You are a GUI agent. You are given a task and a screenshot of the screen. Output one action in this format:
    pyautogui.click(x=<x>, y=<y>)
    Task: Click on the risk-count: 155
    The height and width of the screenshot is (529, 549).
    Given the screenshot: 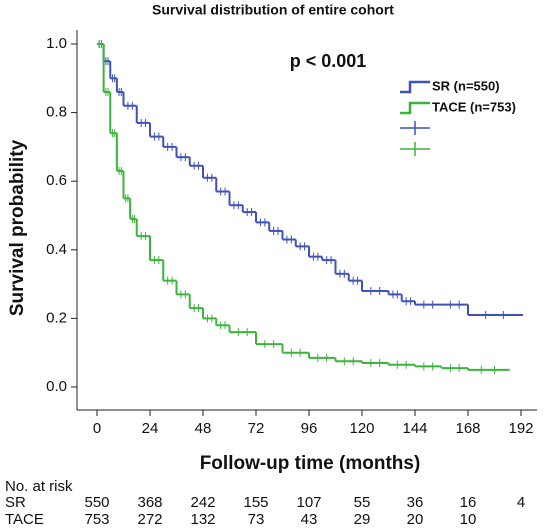 What is the action you would take?
    pyautogui.click(x=255, y=502)
    